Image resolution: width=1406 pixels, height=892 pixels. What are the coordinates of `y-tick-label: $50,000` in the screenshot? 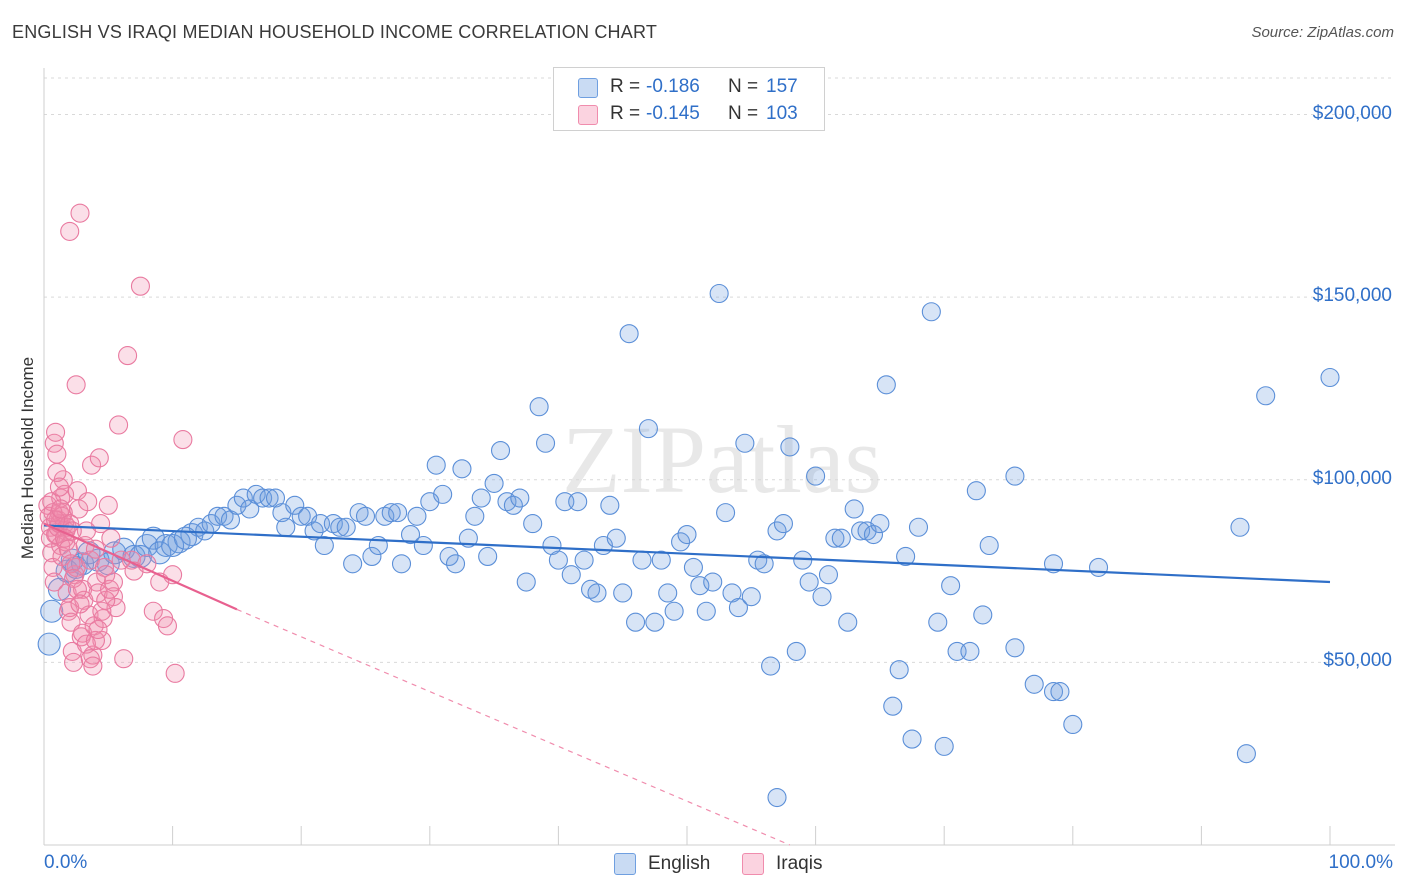 It's located at (1357, 661).